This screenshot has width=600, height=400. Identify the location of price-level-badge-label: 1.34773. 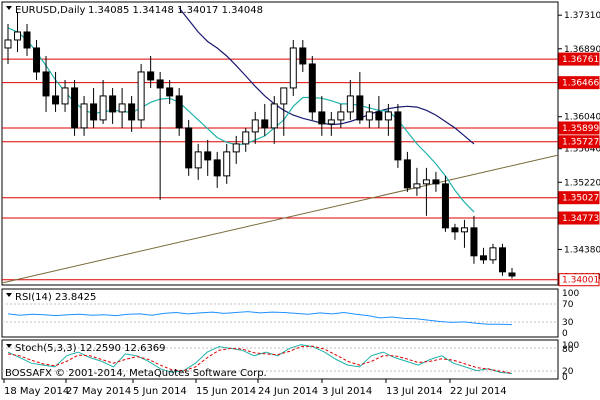
(580, 219).